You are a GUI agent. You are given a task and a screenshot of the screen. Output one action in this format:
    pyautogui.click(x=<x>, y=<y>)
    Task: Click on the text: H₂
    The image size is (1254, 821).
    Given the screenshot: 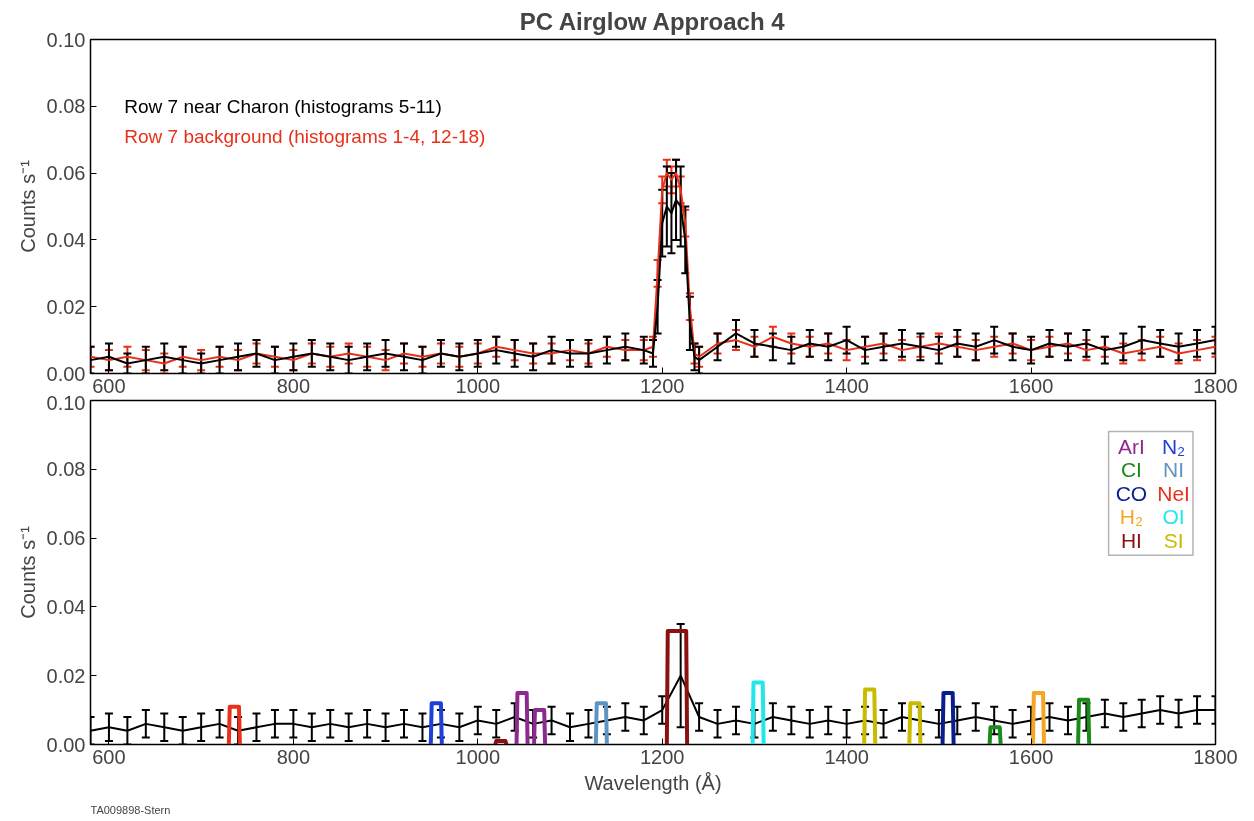 What is the action you would take?
    pyautogui.click(x=1131, y=517)
    